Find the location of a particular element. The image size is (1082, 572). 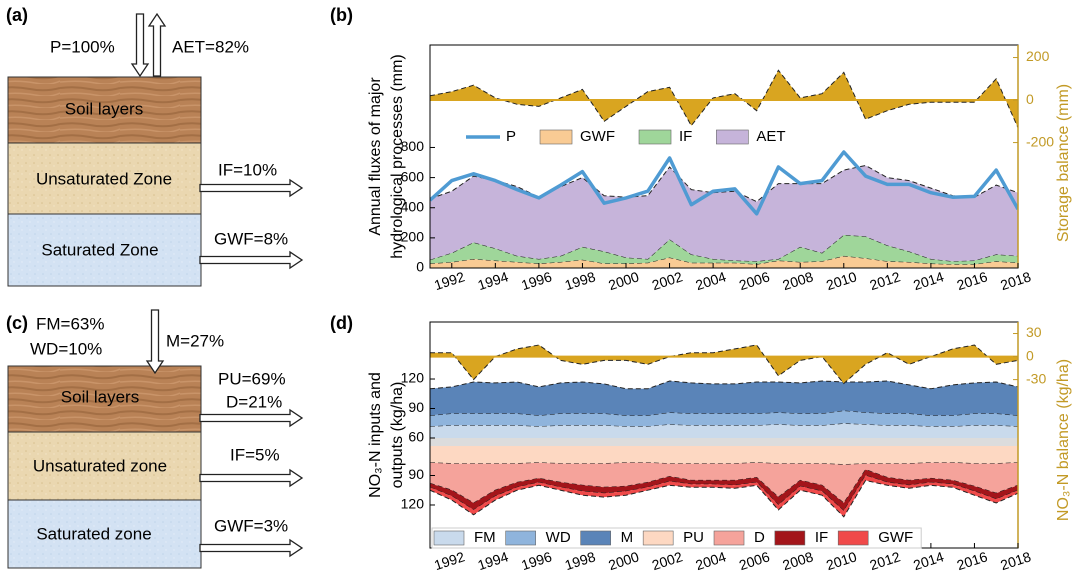

y2-tick-label: -200 is located at coordinates (1040, 141).